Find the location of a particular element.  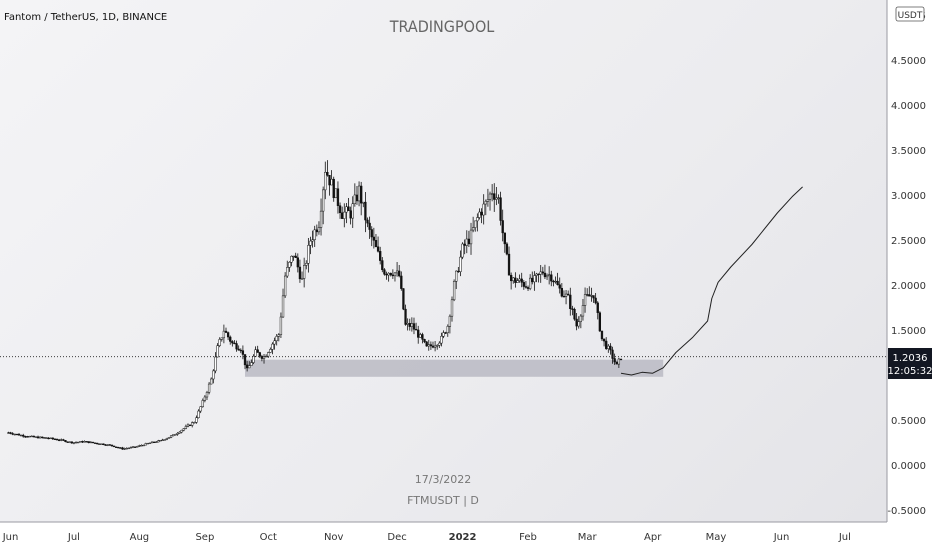

watermark-symbol: FTMUSDT | D is located at coordinates (443, 500).